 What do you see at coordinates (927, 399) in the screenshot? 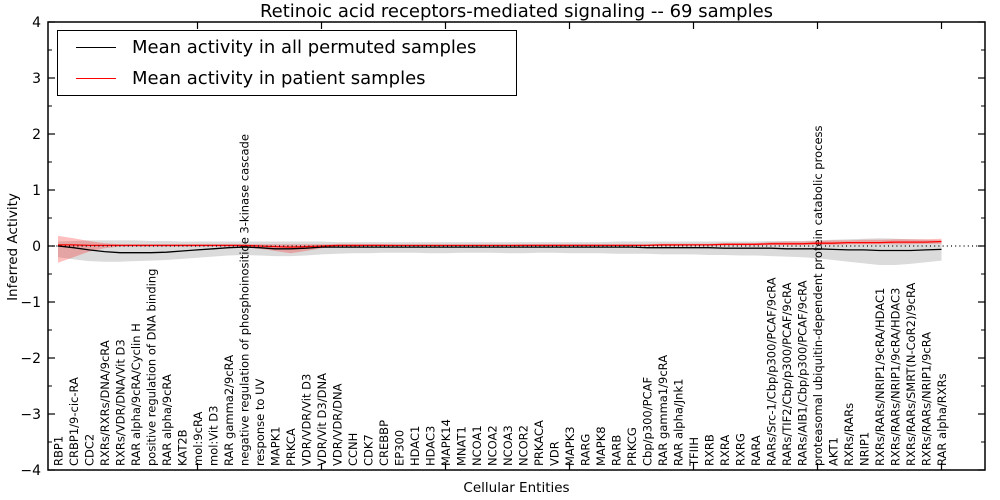
I see `x-tick-label: RXRs/RARs/NRIP1/9cRA` at bounding box center [927, 399].